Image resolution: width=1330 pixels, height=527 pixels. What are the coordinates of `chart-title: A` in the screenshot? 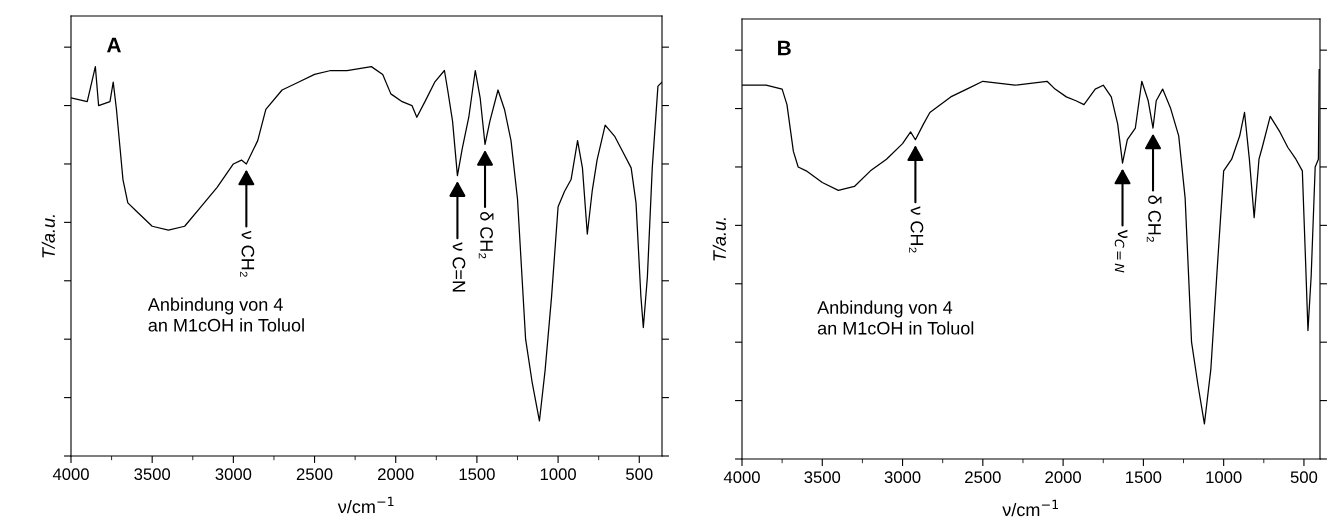 It's located at (113, 45).